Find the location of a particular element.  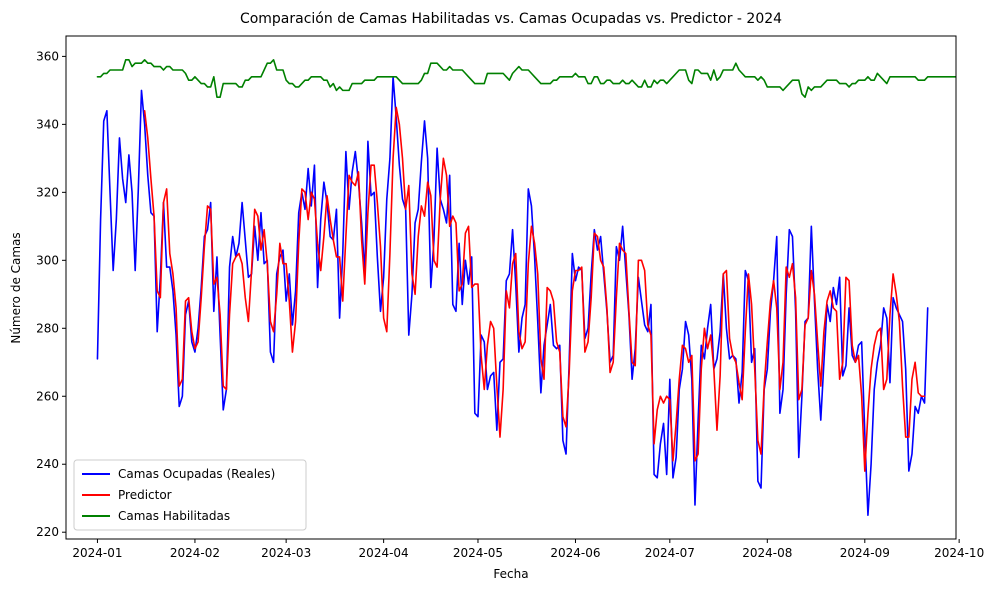

y-tick-label: 360 is located at coordinates (47, 56).